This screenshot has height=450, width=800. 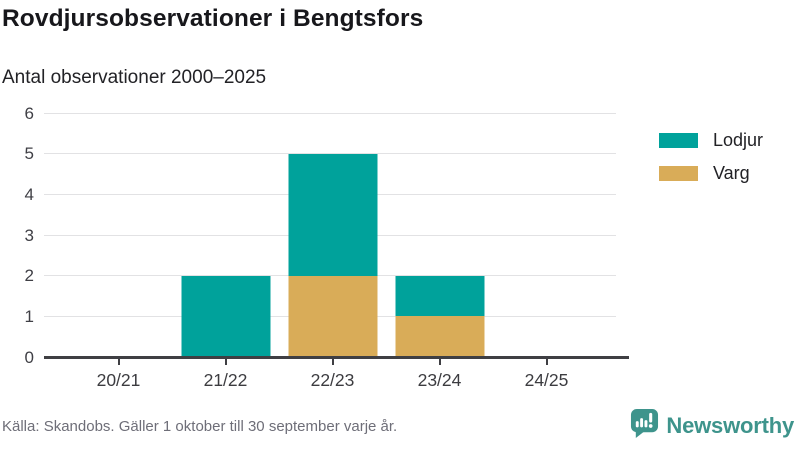 What do you see at coordinates (29, 113) in the screenshot?
I see `y-axis-label-6: 6` at bounding box center [29, 113].